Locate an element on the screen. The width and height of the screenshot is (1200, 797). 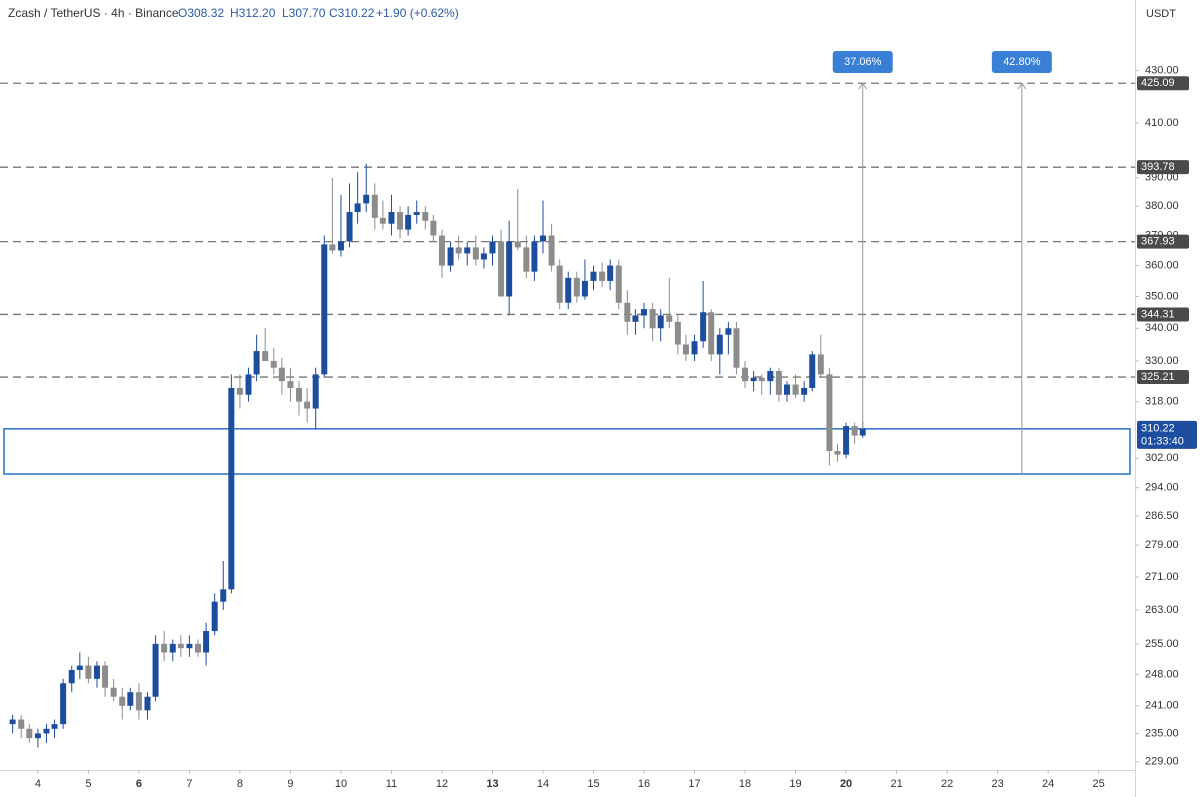
x-tick-label: 10 is located at coordinates (341, 784).